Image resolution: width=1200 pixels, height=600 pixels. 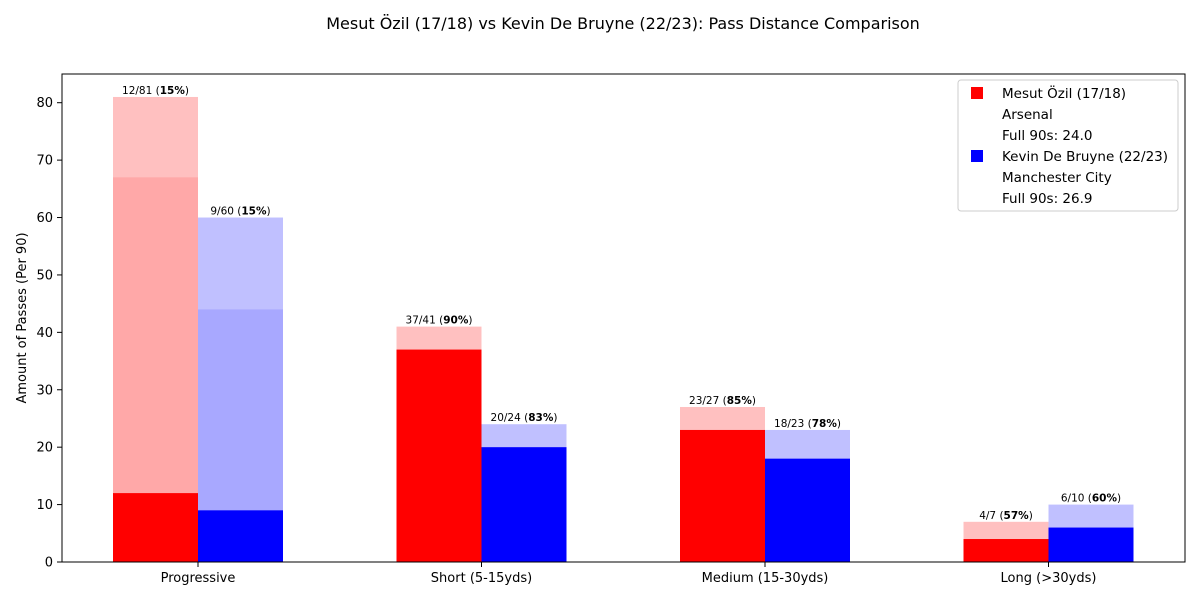 What do you see at coordinates (439, 321) in the screenshot?
I see `data-label-ozil-1: 37/41 (90%)` at bounding box center [439, 321].